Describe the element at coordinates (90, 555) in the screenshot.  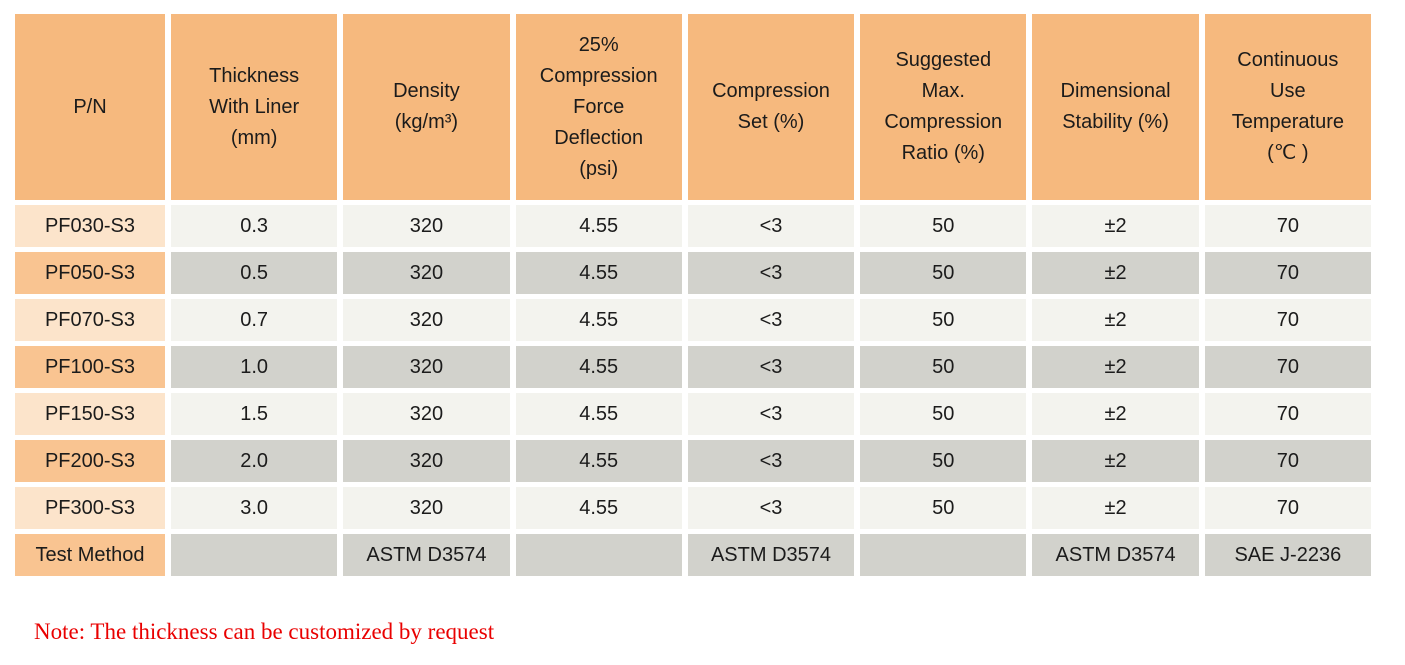
I see `row-label: Test Method` at that location.